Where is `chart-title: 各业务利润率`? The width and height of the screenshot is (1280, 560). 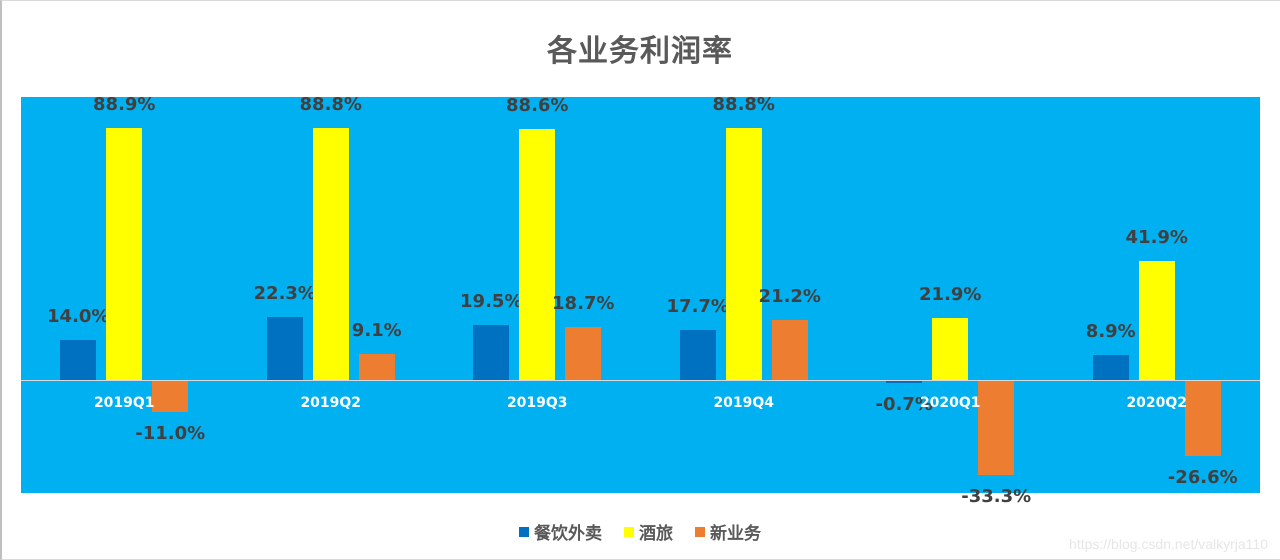 chart-title: 各业务利润率 is located at coordinates (640, 51).